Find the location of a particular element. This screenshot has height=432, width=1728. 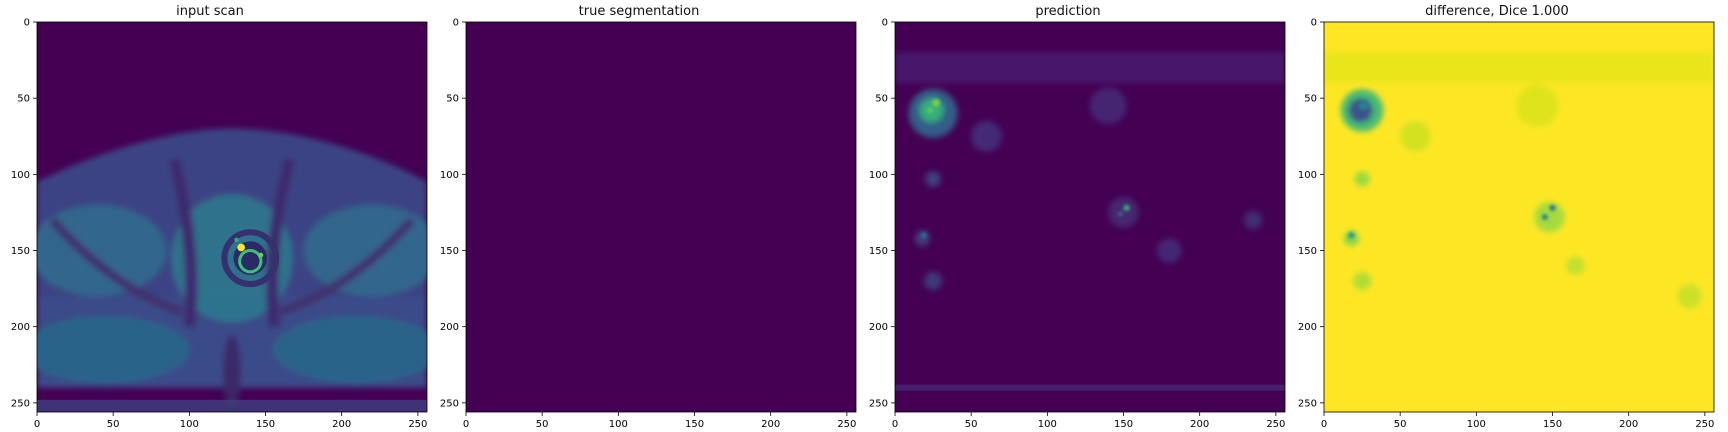

panel-title: prediction is located at coordinates (1068, 11).